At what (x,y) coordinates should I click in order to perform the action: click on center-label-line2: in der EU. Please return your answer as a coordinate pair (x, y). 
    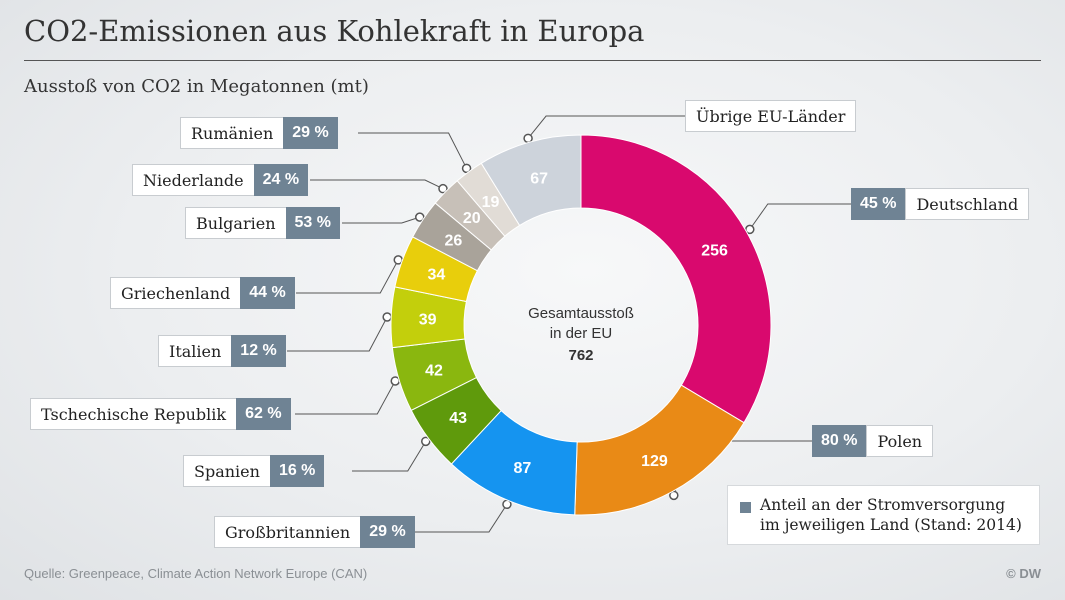
    Looking at the image, I should click on (581, 333).